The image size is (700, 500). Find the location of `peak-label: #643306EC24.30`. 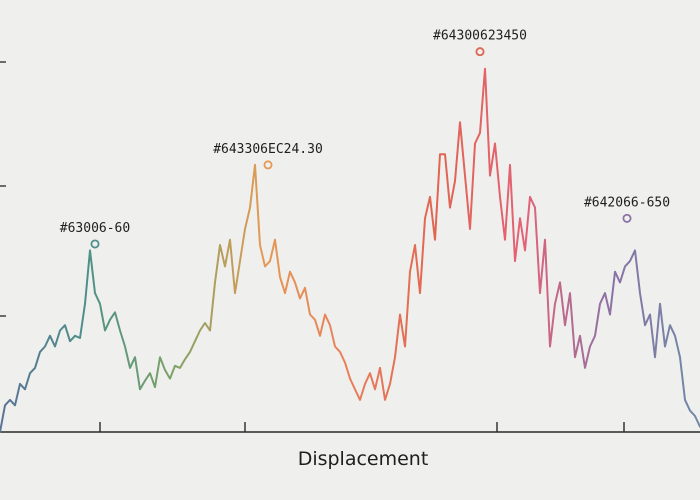

peak-label: #643306EC24.30 is located at coordinates (268, 149).